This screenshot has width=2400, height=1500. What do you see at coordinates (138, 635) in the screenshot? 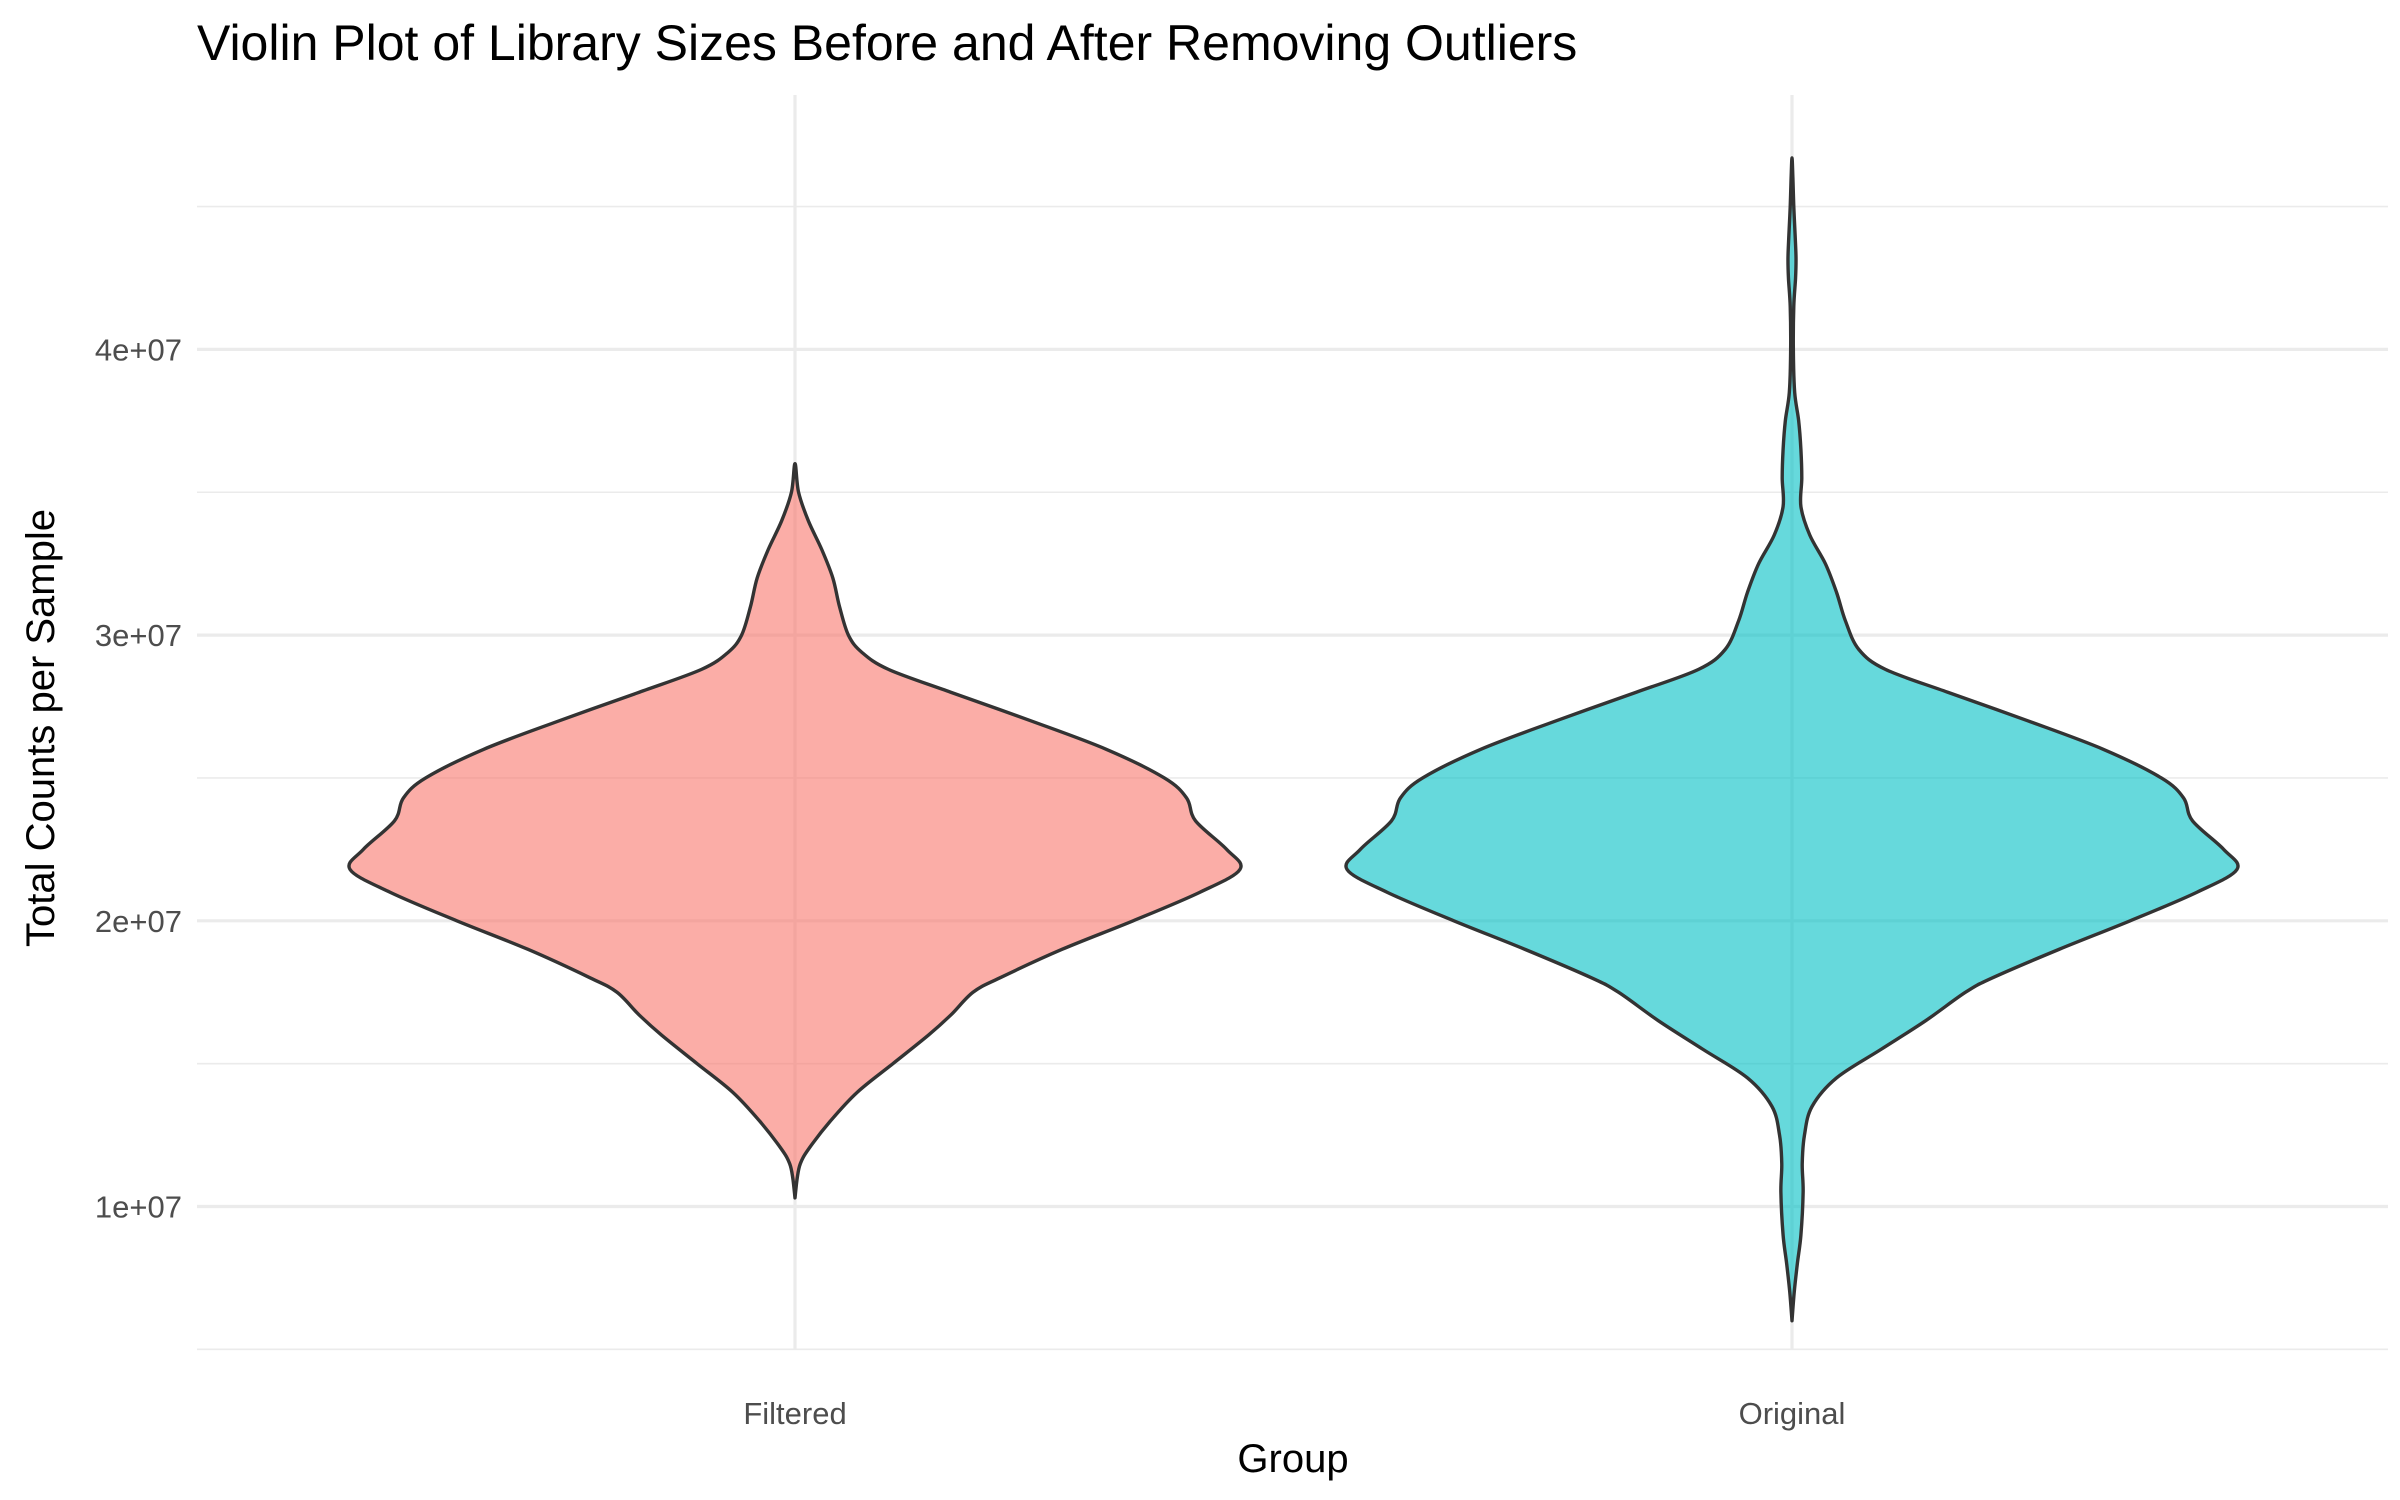
I see `y-tick-label-2: 3e+07` at bounding box center [138, 635].